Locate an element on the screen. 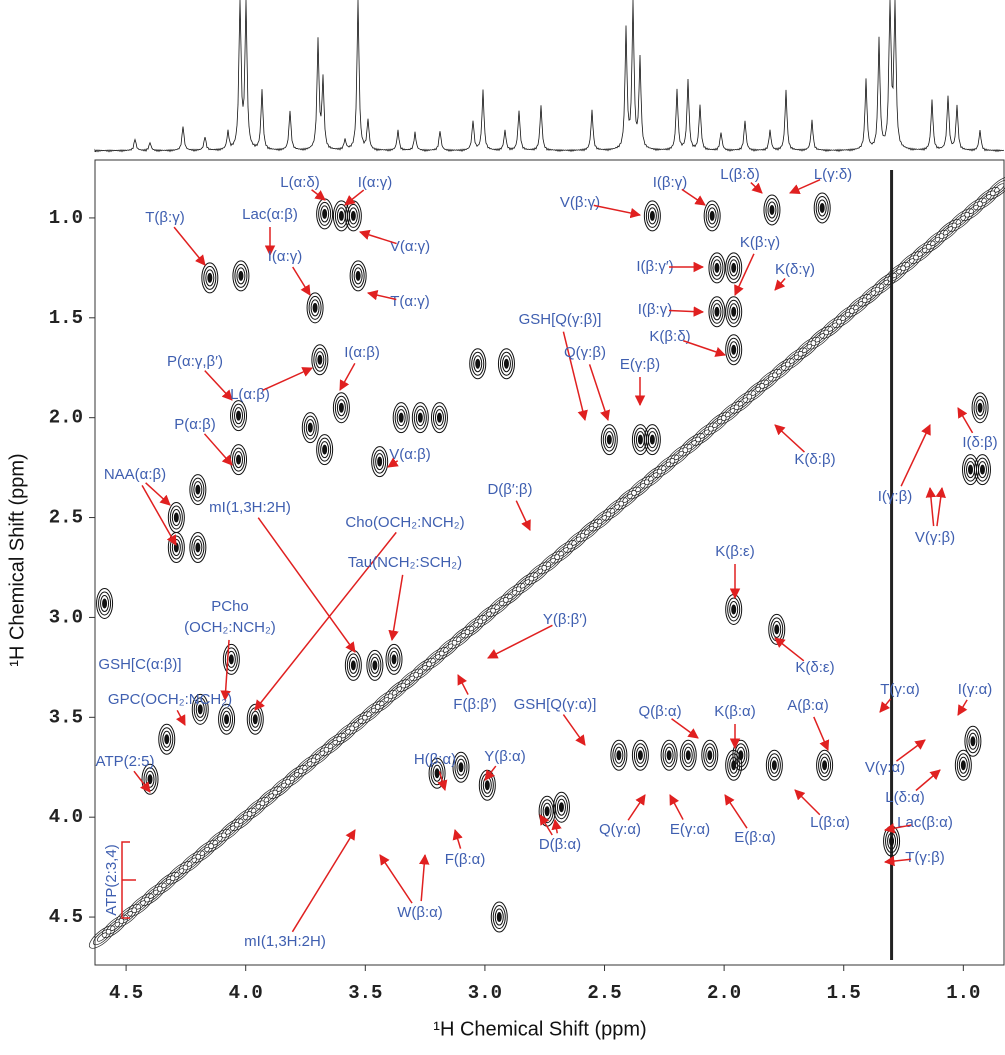  1d-spectrum is located at coordinates (549, 76).